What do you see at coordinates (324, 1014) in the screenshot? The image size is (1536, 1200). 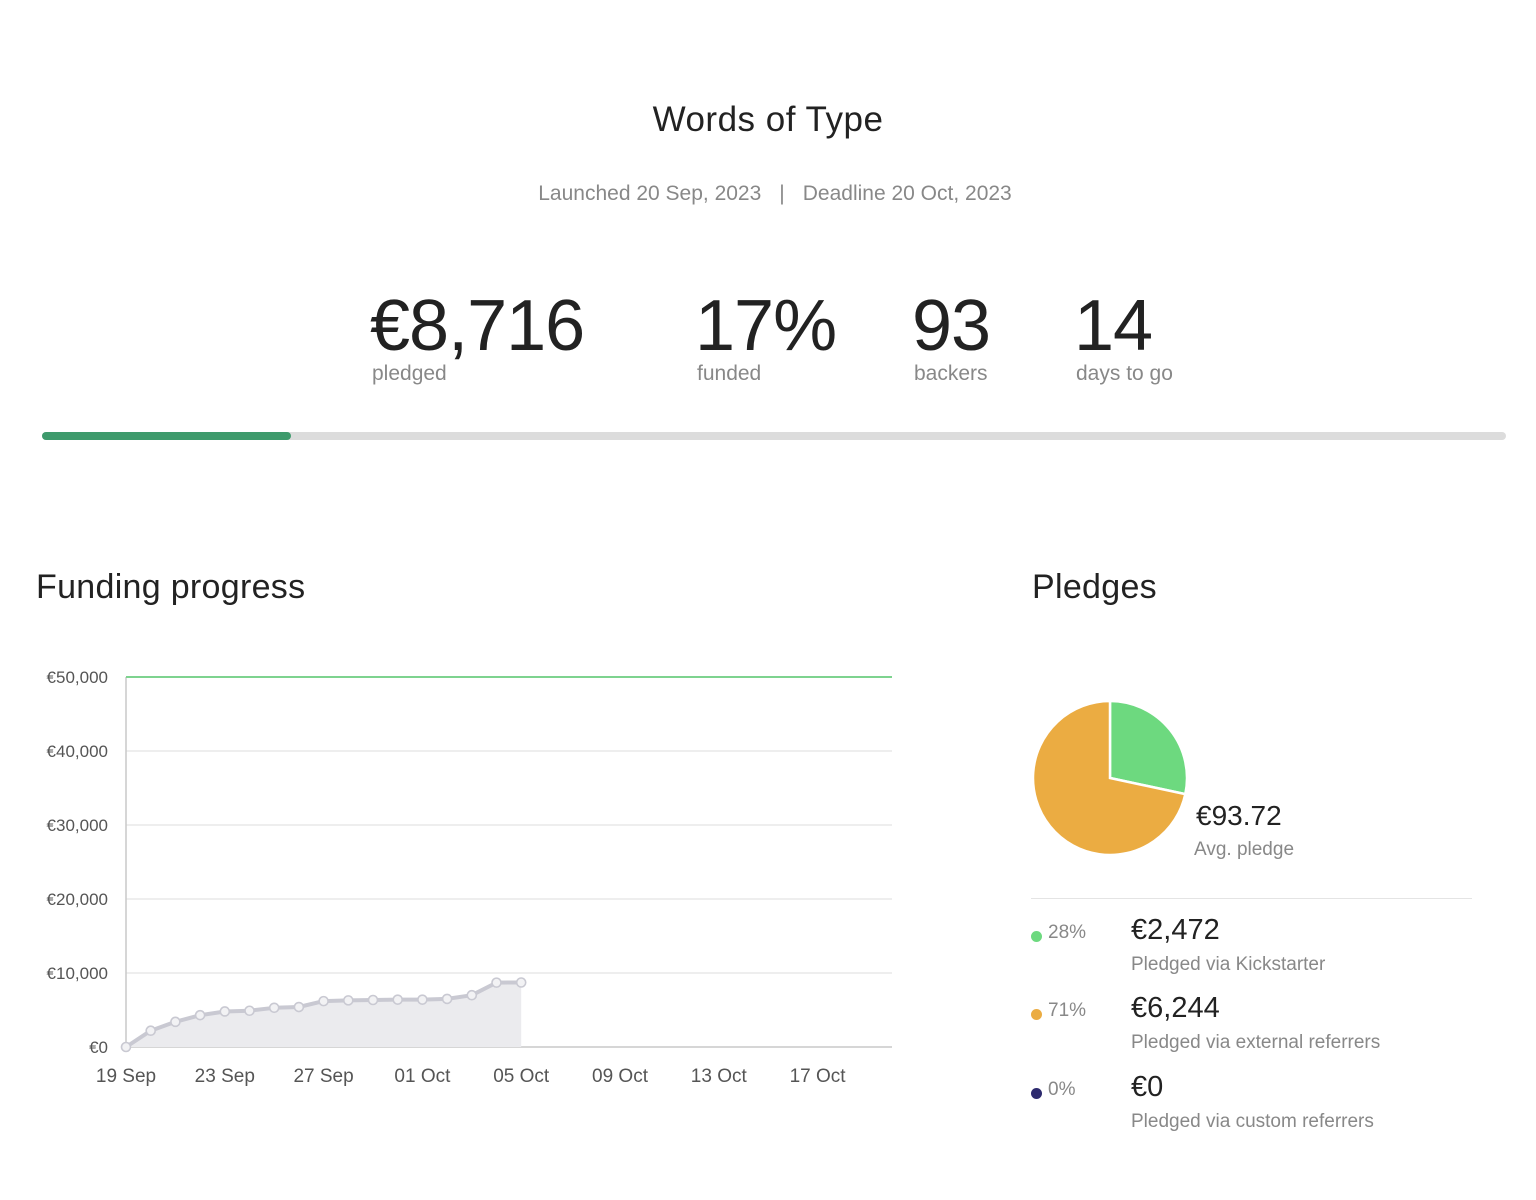 I see `series-area` at bounding box center [324, 1014].